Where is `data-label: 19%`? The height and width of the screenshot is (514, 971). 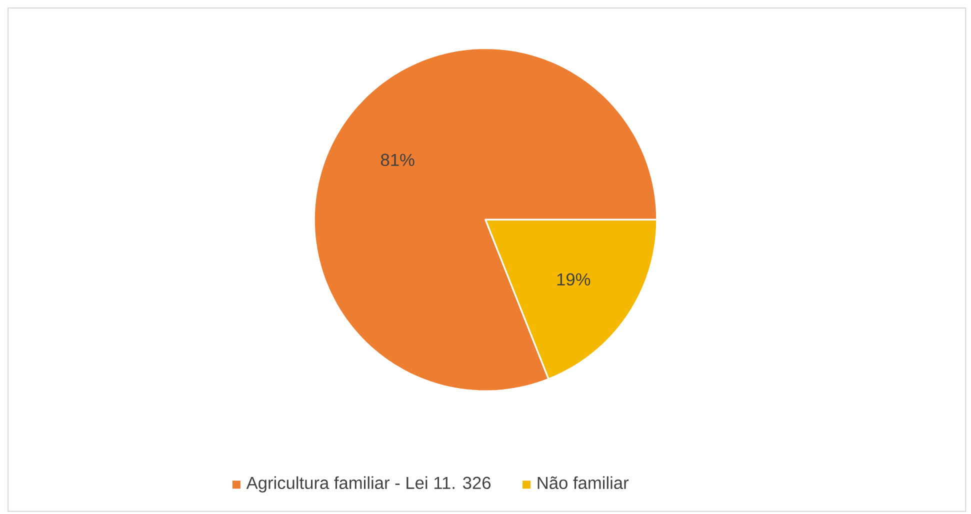
data-label: 19% is located at coordinates (573, 279).